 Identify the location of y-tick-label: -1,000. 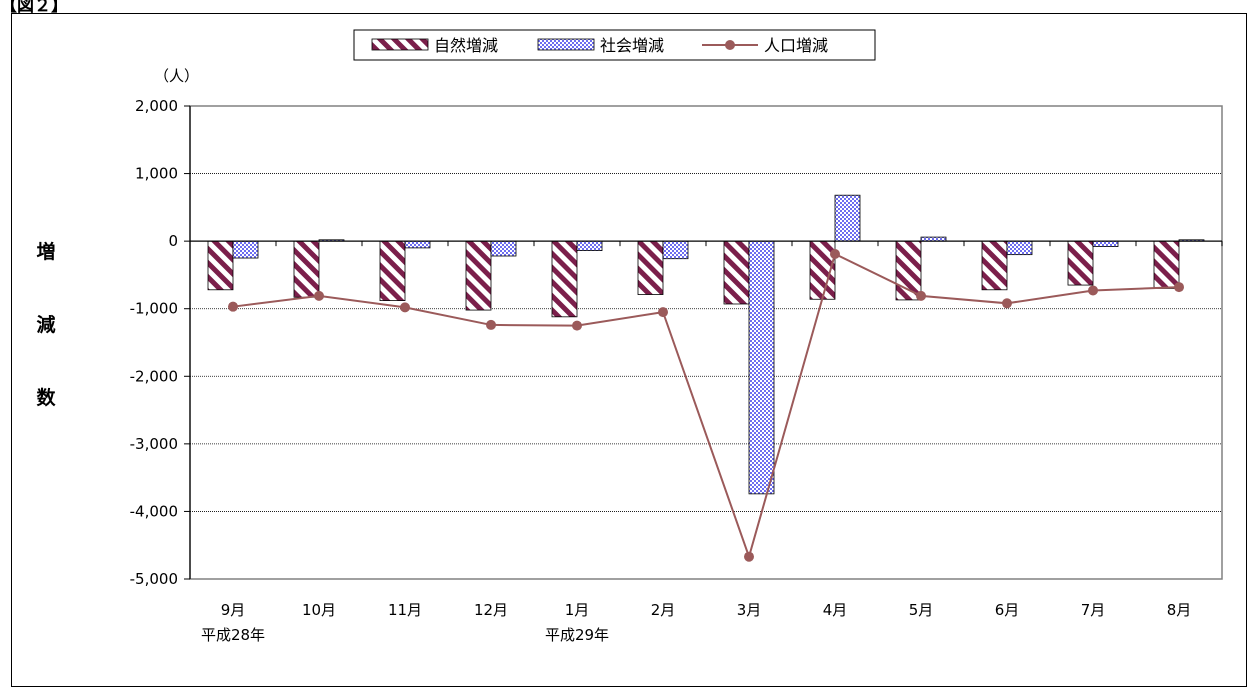
(154, 309).